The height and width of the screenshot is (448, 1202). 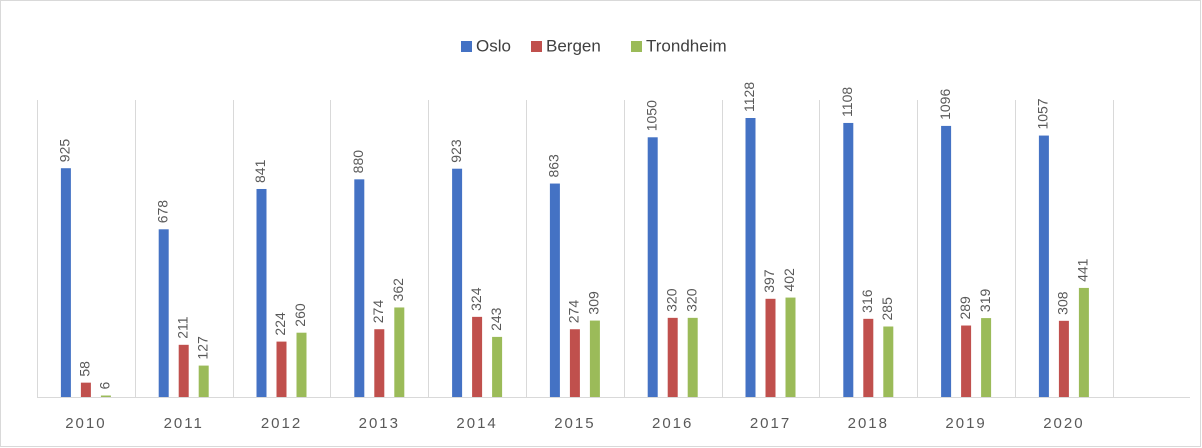 I want to click on data-label: 319, so click(x=985, y=301).